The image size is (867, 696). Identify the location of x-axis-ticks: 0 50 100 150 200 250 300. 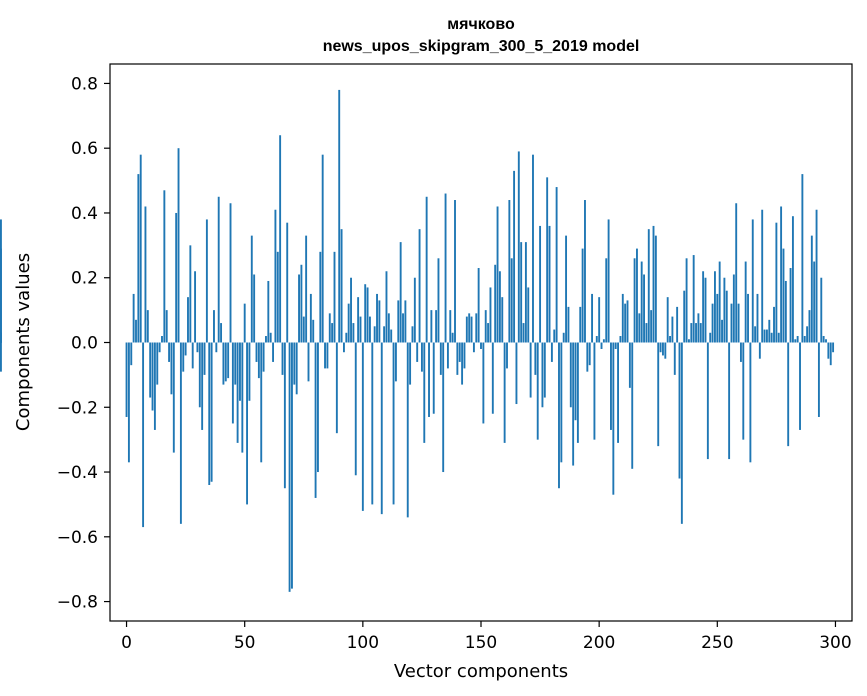
(486, 637).